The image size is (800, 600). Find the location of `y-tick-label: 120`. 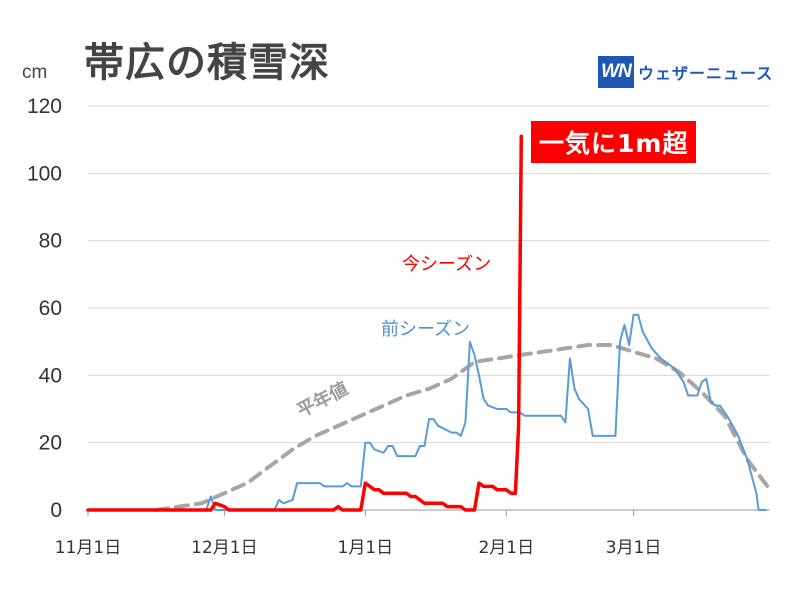

y-tick-label: 120 is located at coordinates (44, 106).